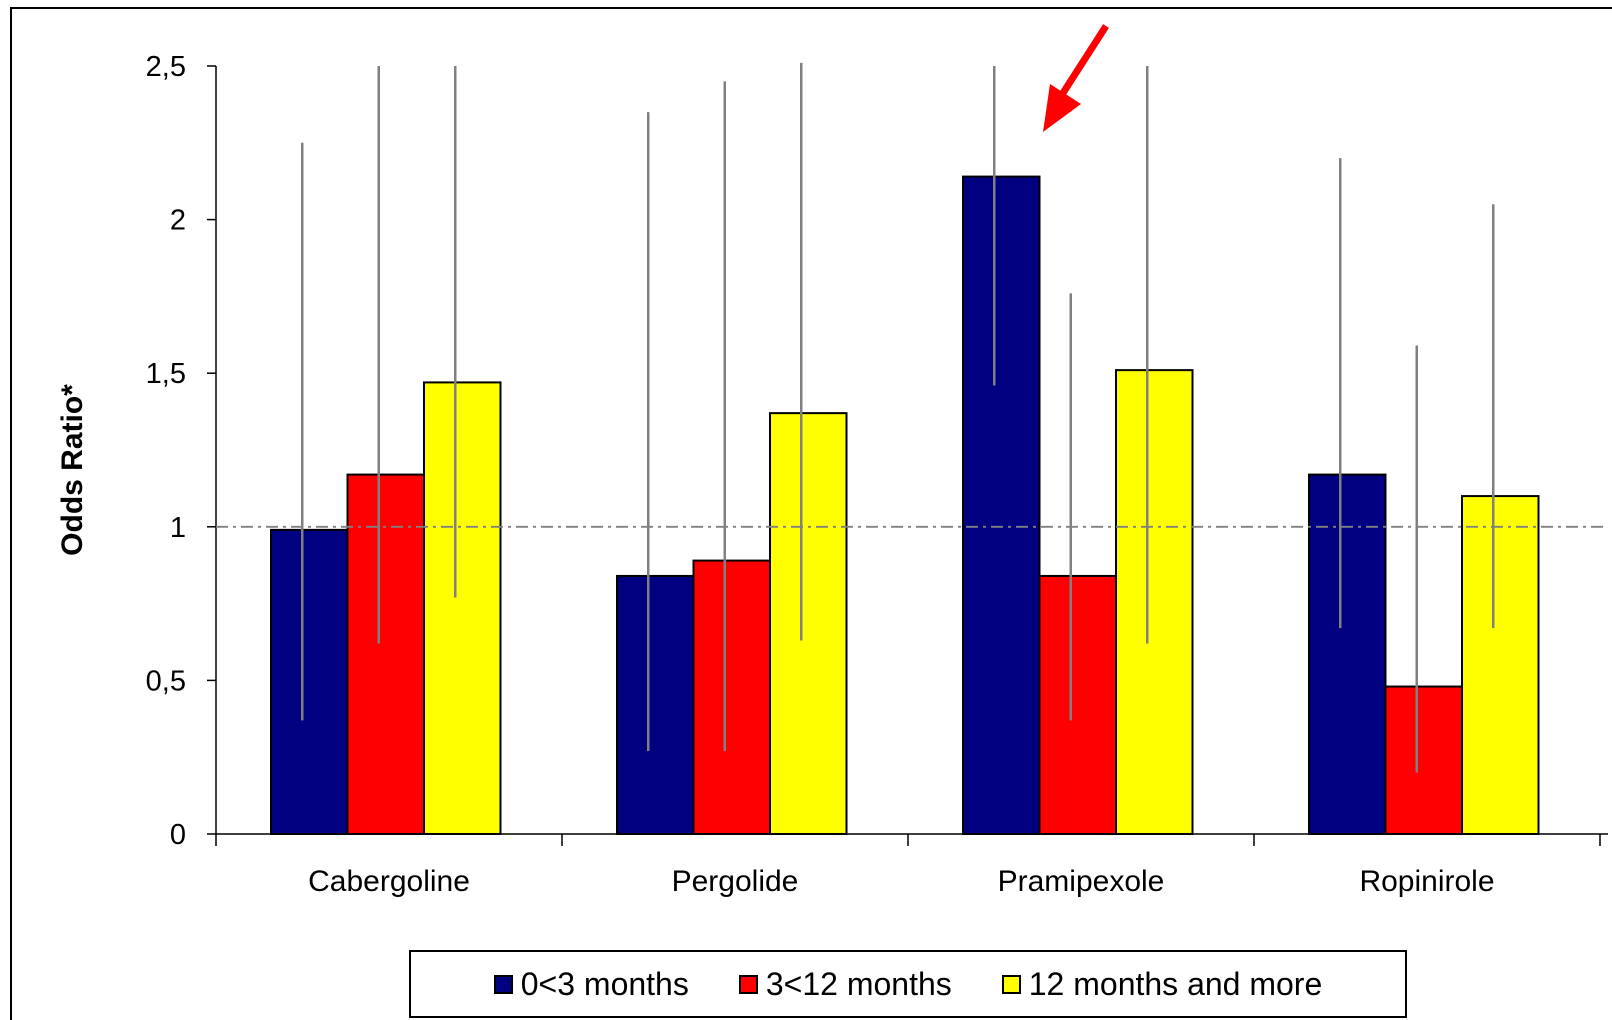 Image resolution: width=1612 pixels, height=1020 pixels. I want to click on y-tick-label: 2,5, so click(166, 67).